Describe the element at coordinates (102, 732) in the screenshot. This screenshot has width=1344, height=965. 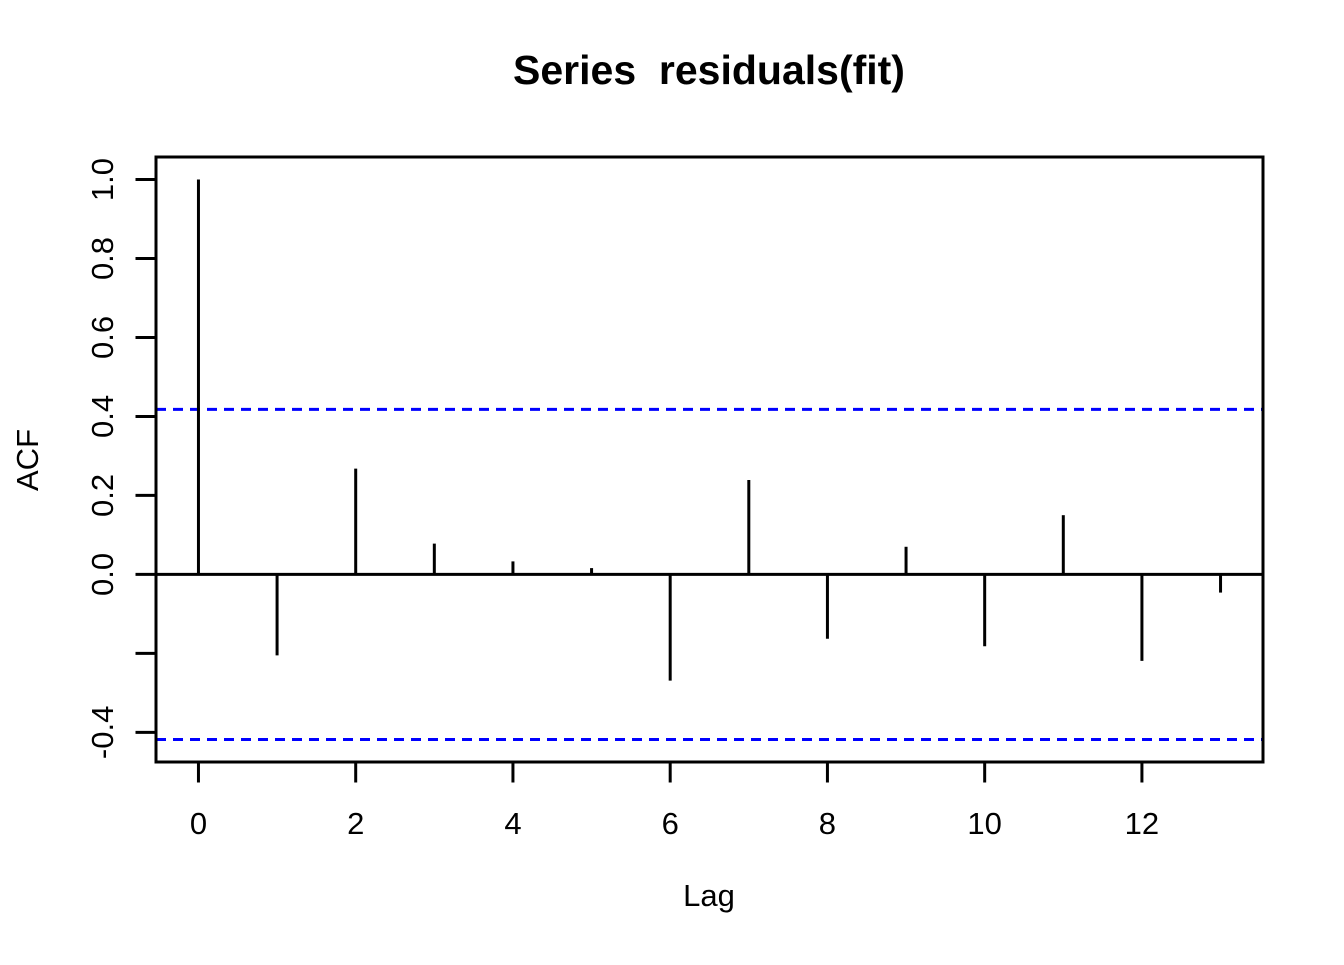
I see `y-tick-label: -0.4` at that location.